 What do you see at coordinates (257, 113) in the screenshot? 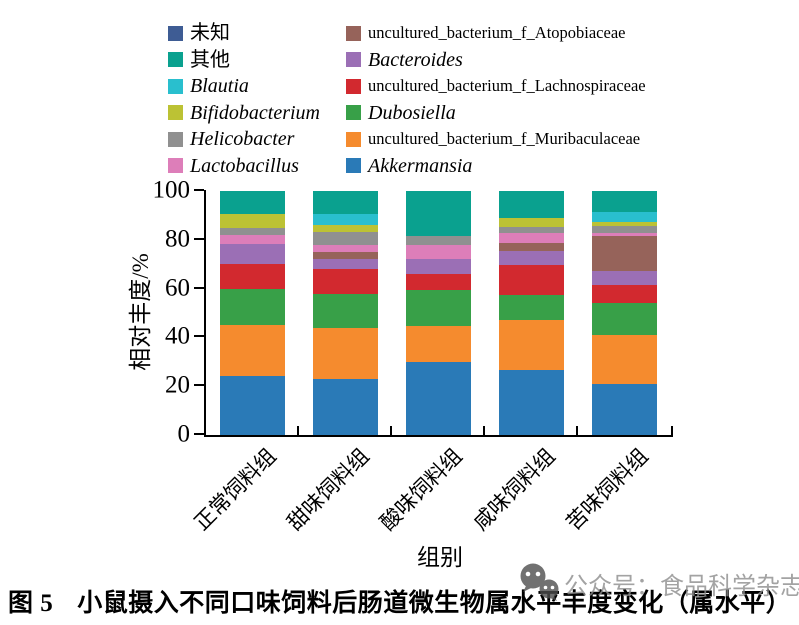
I see `legend-item: Bifidobacterium` at bounding box center [257, 113].